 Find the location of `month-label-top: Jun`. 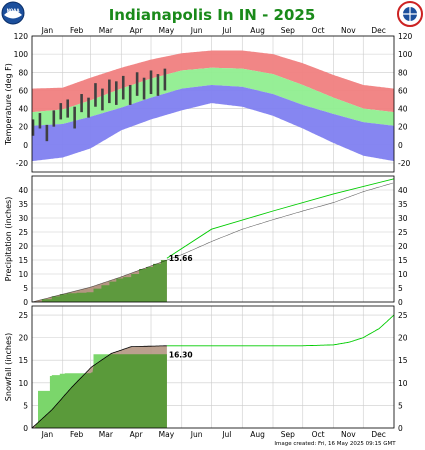

month-label-top: Jun is located at coordinates (196, 30).